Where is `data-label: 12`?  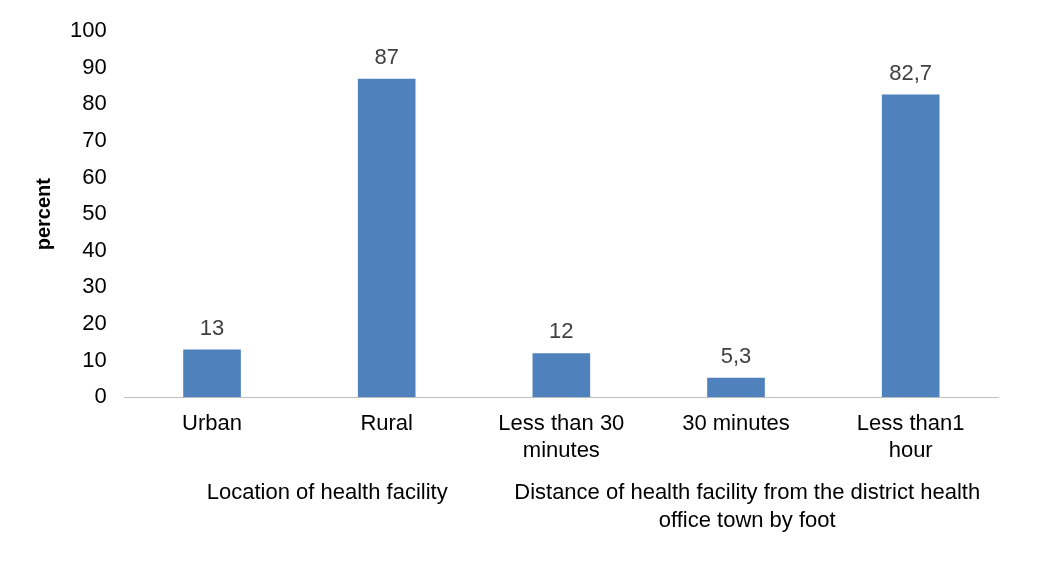 data-label: 12 is located at coordinates (561, 331).